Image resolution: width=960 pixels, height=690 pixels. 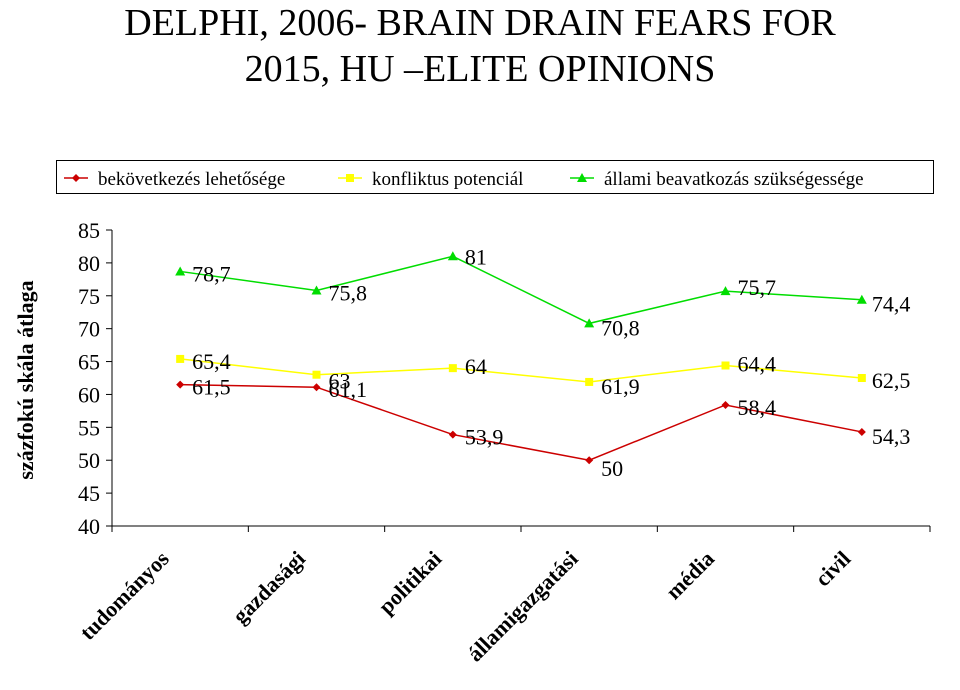 I want to click on data-label: 75,7, so click(x=757, y=287).